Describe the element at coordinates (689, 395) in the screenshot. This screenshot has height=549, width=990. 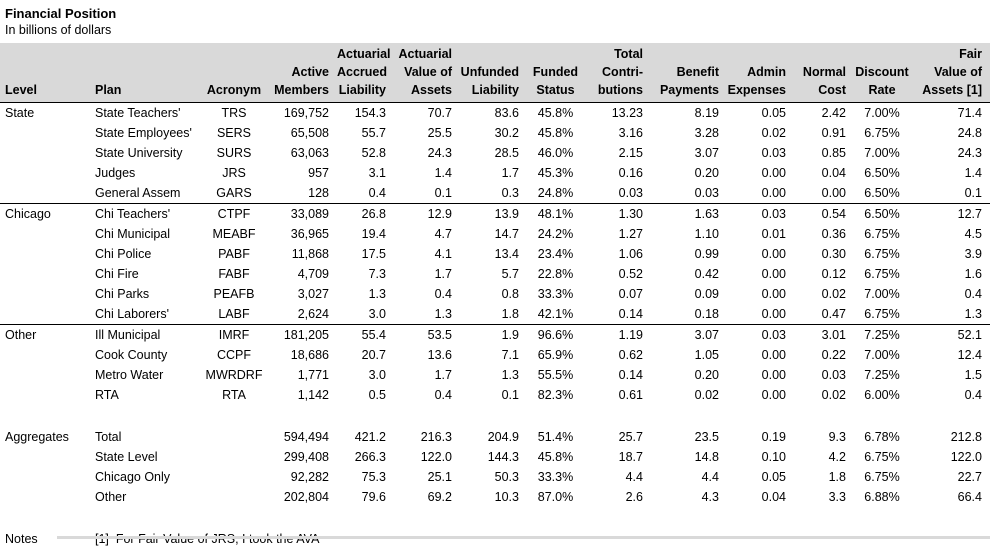
I see `cell-benefit-payments: 0.02` at that location.